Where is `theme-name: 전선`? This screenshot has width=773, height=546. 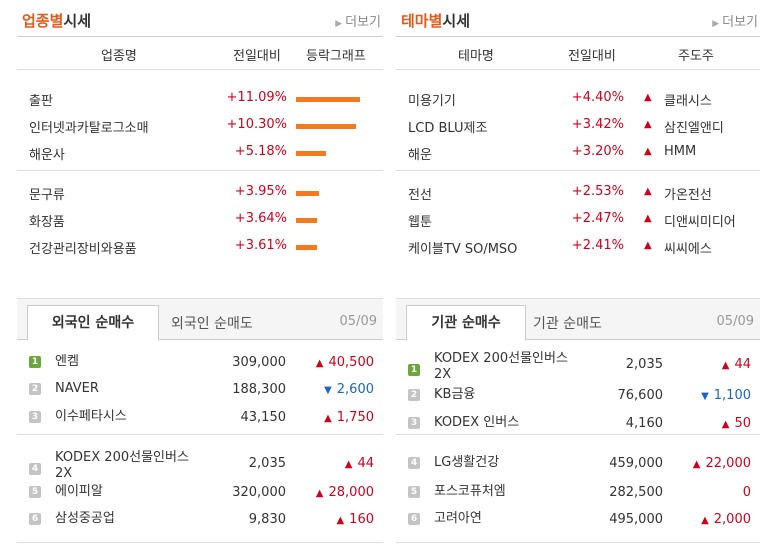 theme-name: 전선 is located at coordinates (420, 195).